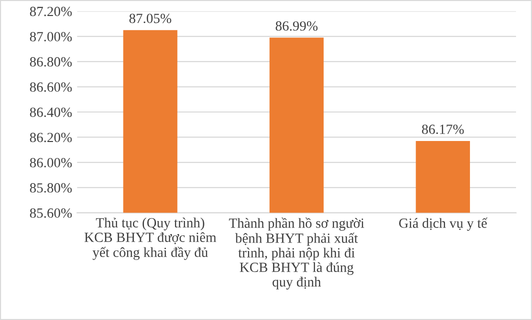 The width and height of the screenshot is (532, 320). I want to click on data-label: 86.17%, so click(443, 129).